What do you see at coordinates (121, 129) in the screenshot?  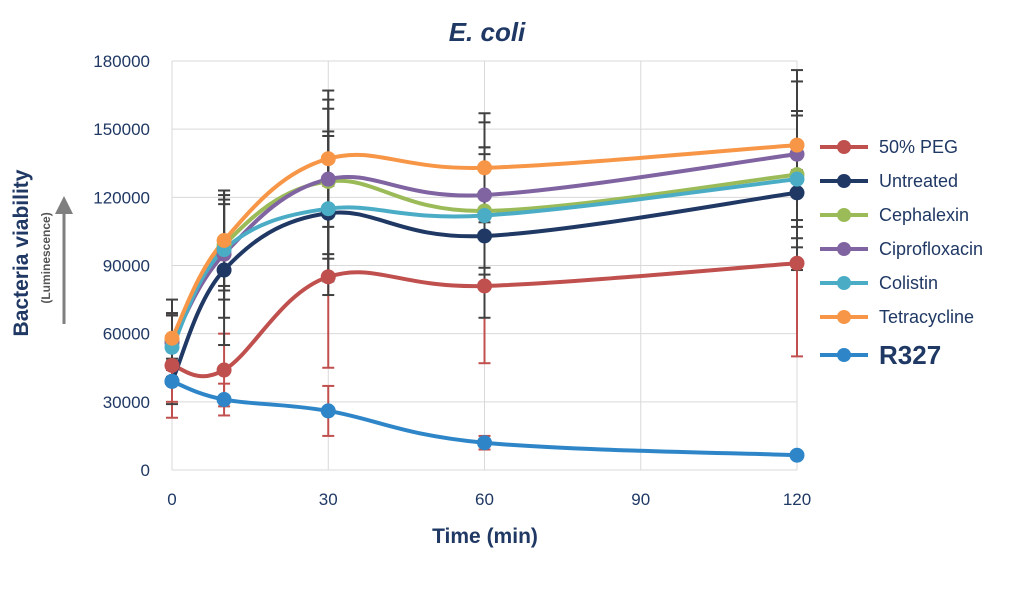 I see `y-tick-label: 150000` at bounding box center [121, 129].